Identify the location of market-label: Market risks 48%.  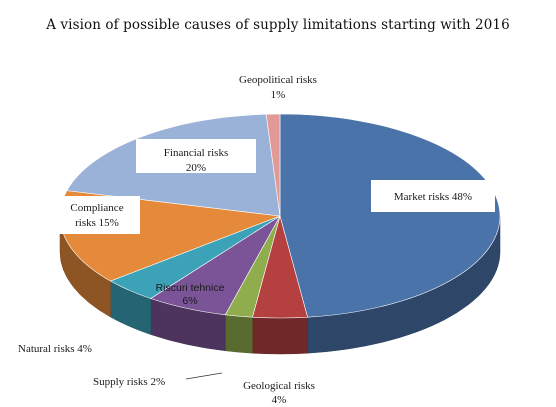
(433, 197).